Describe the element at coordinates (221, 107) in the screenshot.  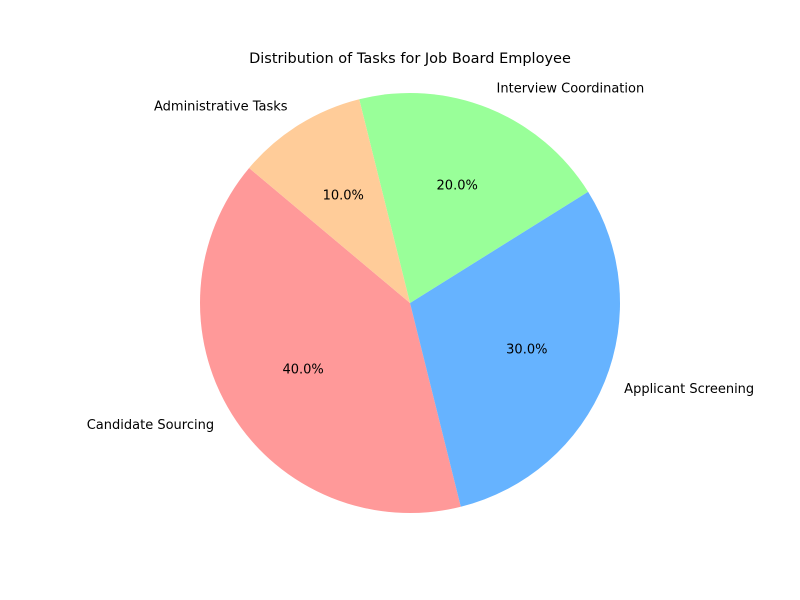
I see `category-label-administrative-tasks: Administrative Tasks` at that location.